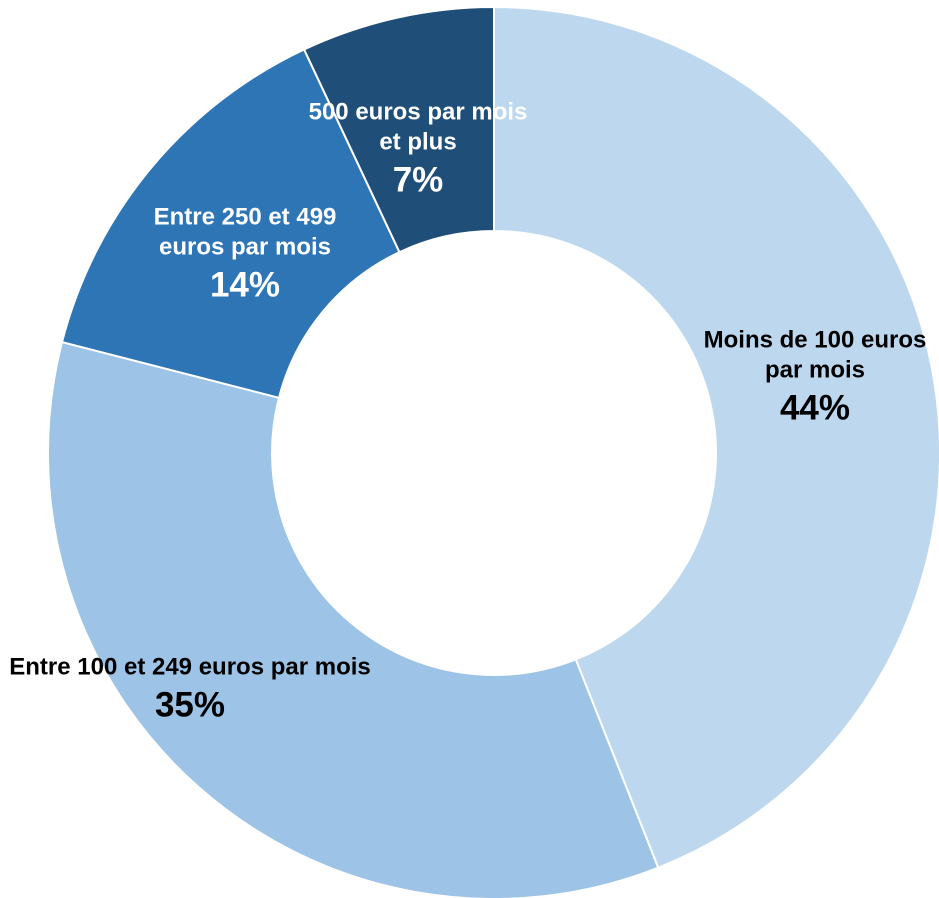 The image size is (939, 898). What do you see at coordinates (418, 127) in the screenshot?
I see `category-label: 500 euros par mois et plus` at bounding box center [418, 127].